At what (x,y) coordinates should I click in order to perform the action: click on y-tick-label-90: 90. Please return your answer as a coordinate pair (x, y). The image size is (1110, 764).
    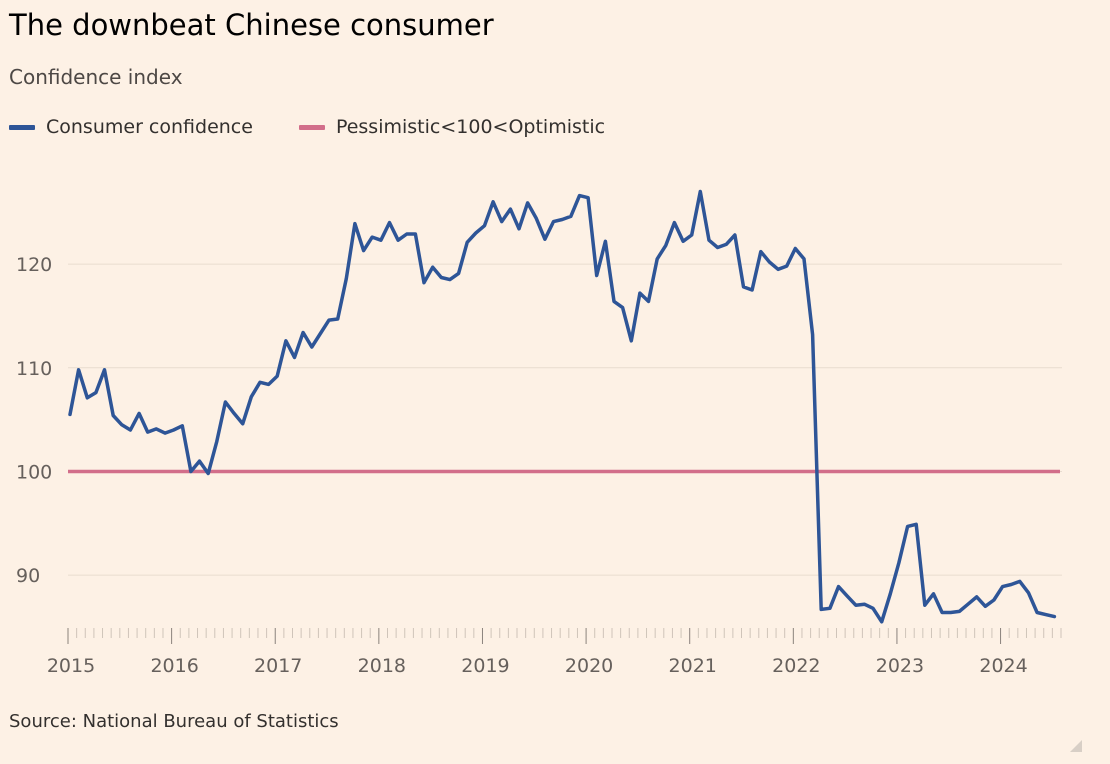
    Looking at the image, I should click on (28, 576).